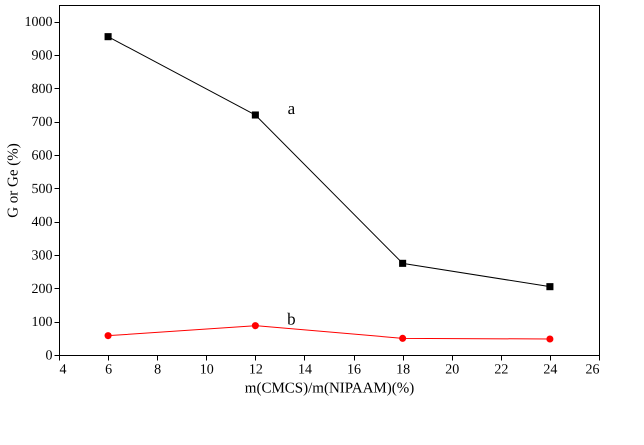  What do you see at coordinates (42, 189) in the screenshot?
I see `y-tick-label: 500` at bounding box center [42, 189].